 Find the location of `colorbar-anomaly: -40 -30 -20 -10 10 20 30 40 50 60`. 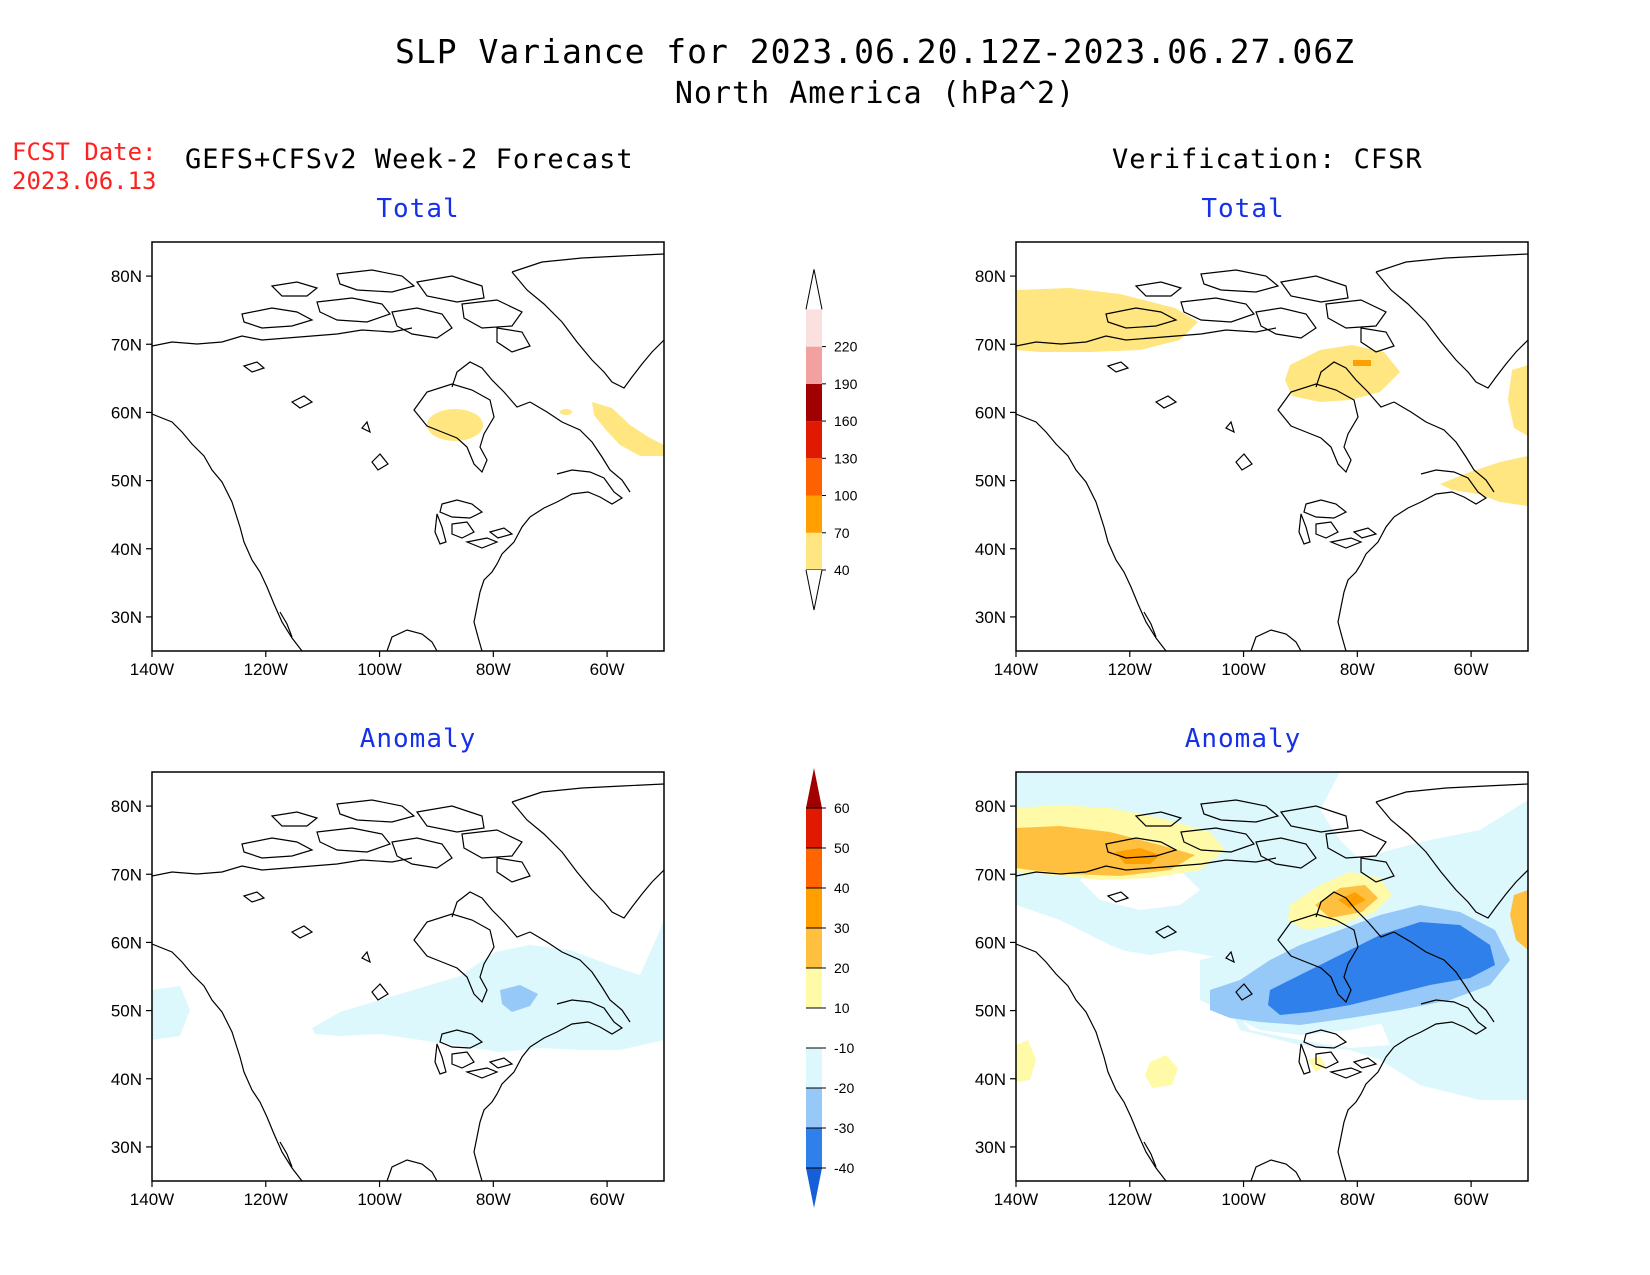

colorbar-anomaly: -40 -30 -20 -10 10 20 30 40 50 60 is located at coordinates (830, 988).